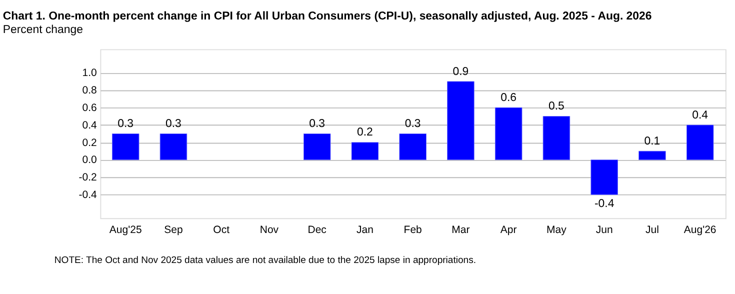 The image size is (735, 294). Describe the element at coordinates (90, 142) in the screenshot. I see `y-tick-label: 0.2` at that location.